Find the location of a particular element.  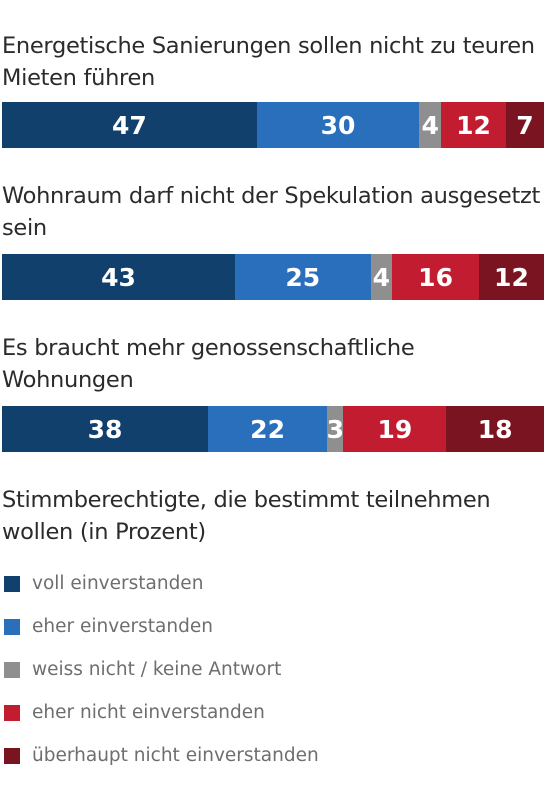

bar-segment: 22 is located at coordinates (267, 429).